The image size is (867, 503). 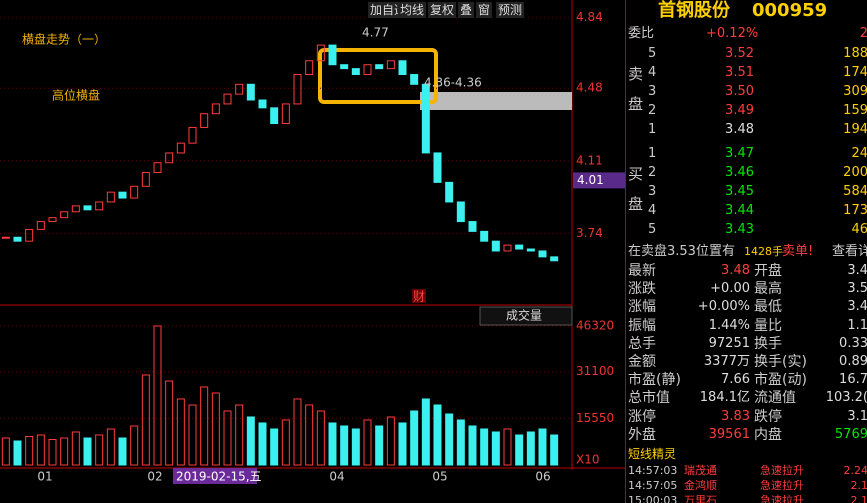 What do you see at coordinates (739, 129) in the screenshot?
I see `price: 3.48` at bounding box center [739, 129].